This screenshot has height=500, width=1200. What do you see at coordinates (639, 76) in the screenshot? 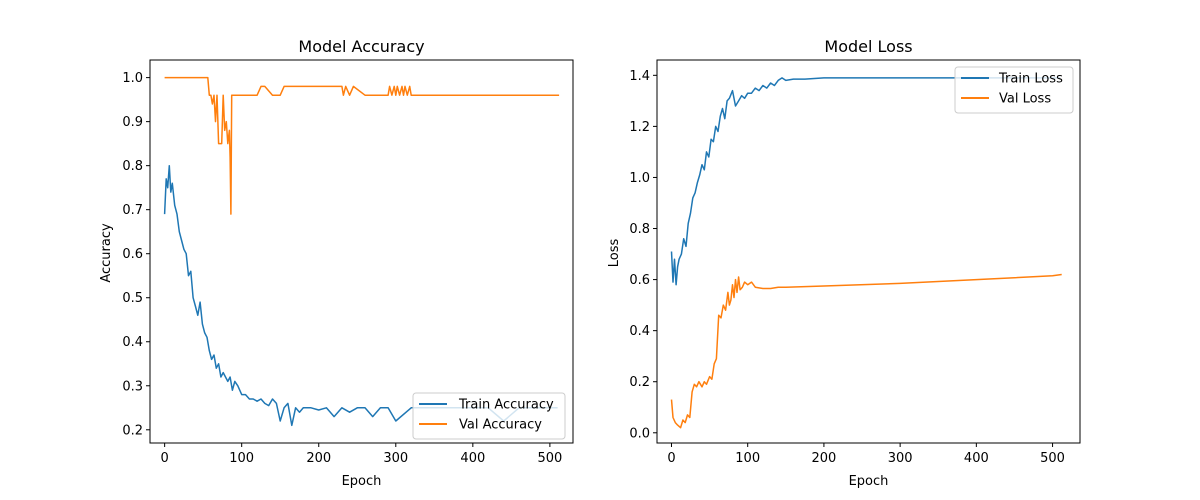
I see `y-tick-label: 1.4` at bounding box center [639, 76].